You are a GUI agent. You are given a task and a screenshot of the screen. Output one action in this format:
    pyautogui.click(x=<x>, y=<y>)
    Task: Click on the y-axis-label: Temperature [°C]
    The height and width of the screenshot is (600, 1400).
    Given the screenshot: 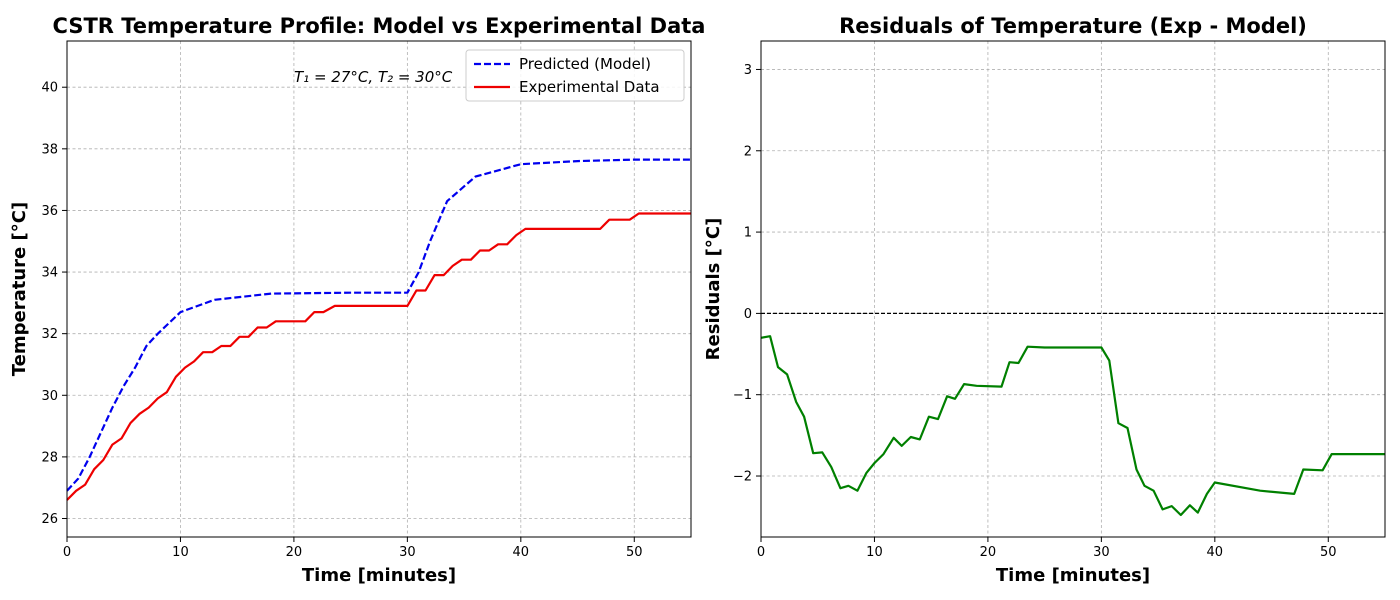 What is the action you would take?
    pyautogui.click(x=19, y=289)
    